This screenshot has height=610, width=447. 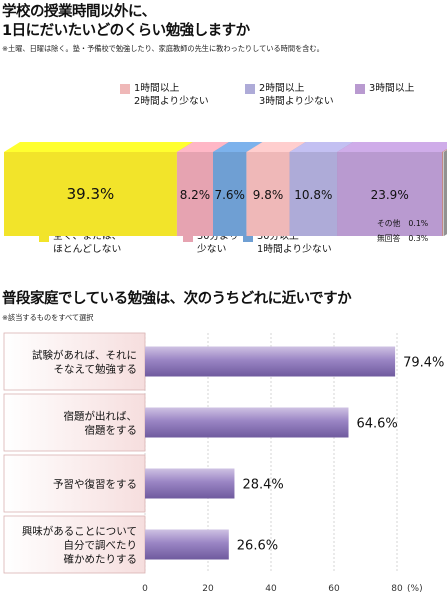 What do you see at coordinates (111, 430) in the screenshot?
I see `category-label: 宿題をする` at bounding box center [111, 430].